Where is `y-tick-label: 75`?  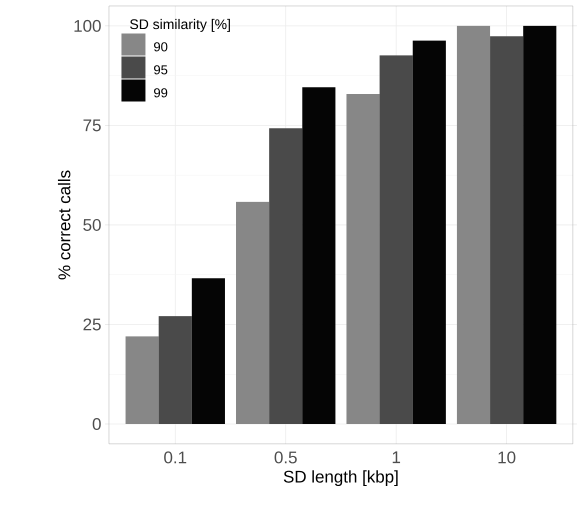 y-tick-label: 75 is located at coordinates (92, 126).